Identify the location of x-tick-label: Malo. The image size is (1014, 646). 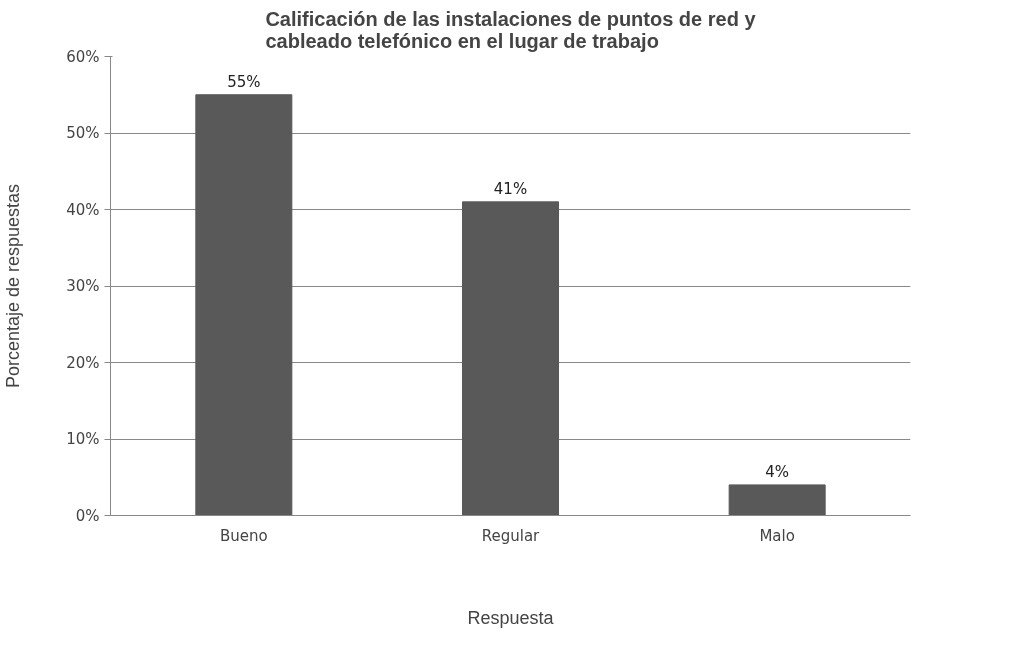
(777, 535).